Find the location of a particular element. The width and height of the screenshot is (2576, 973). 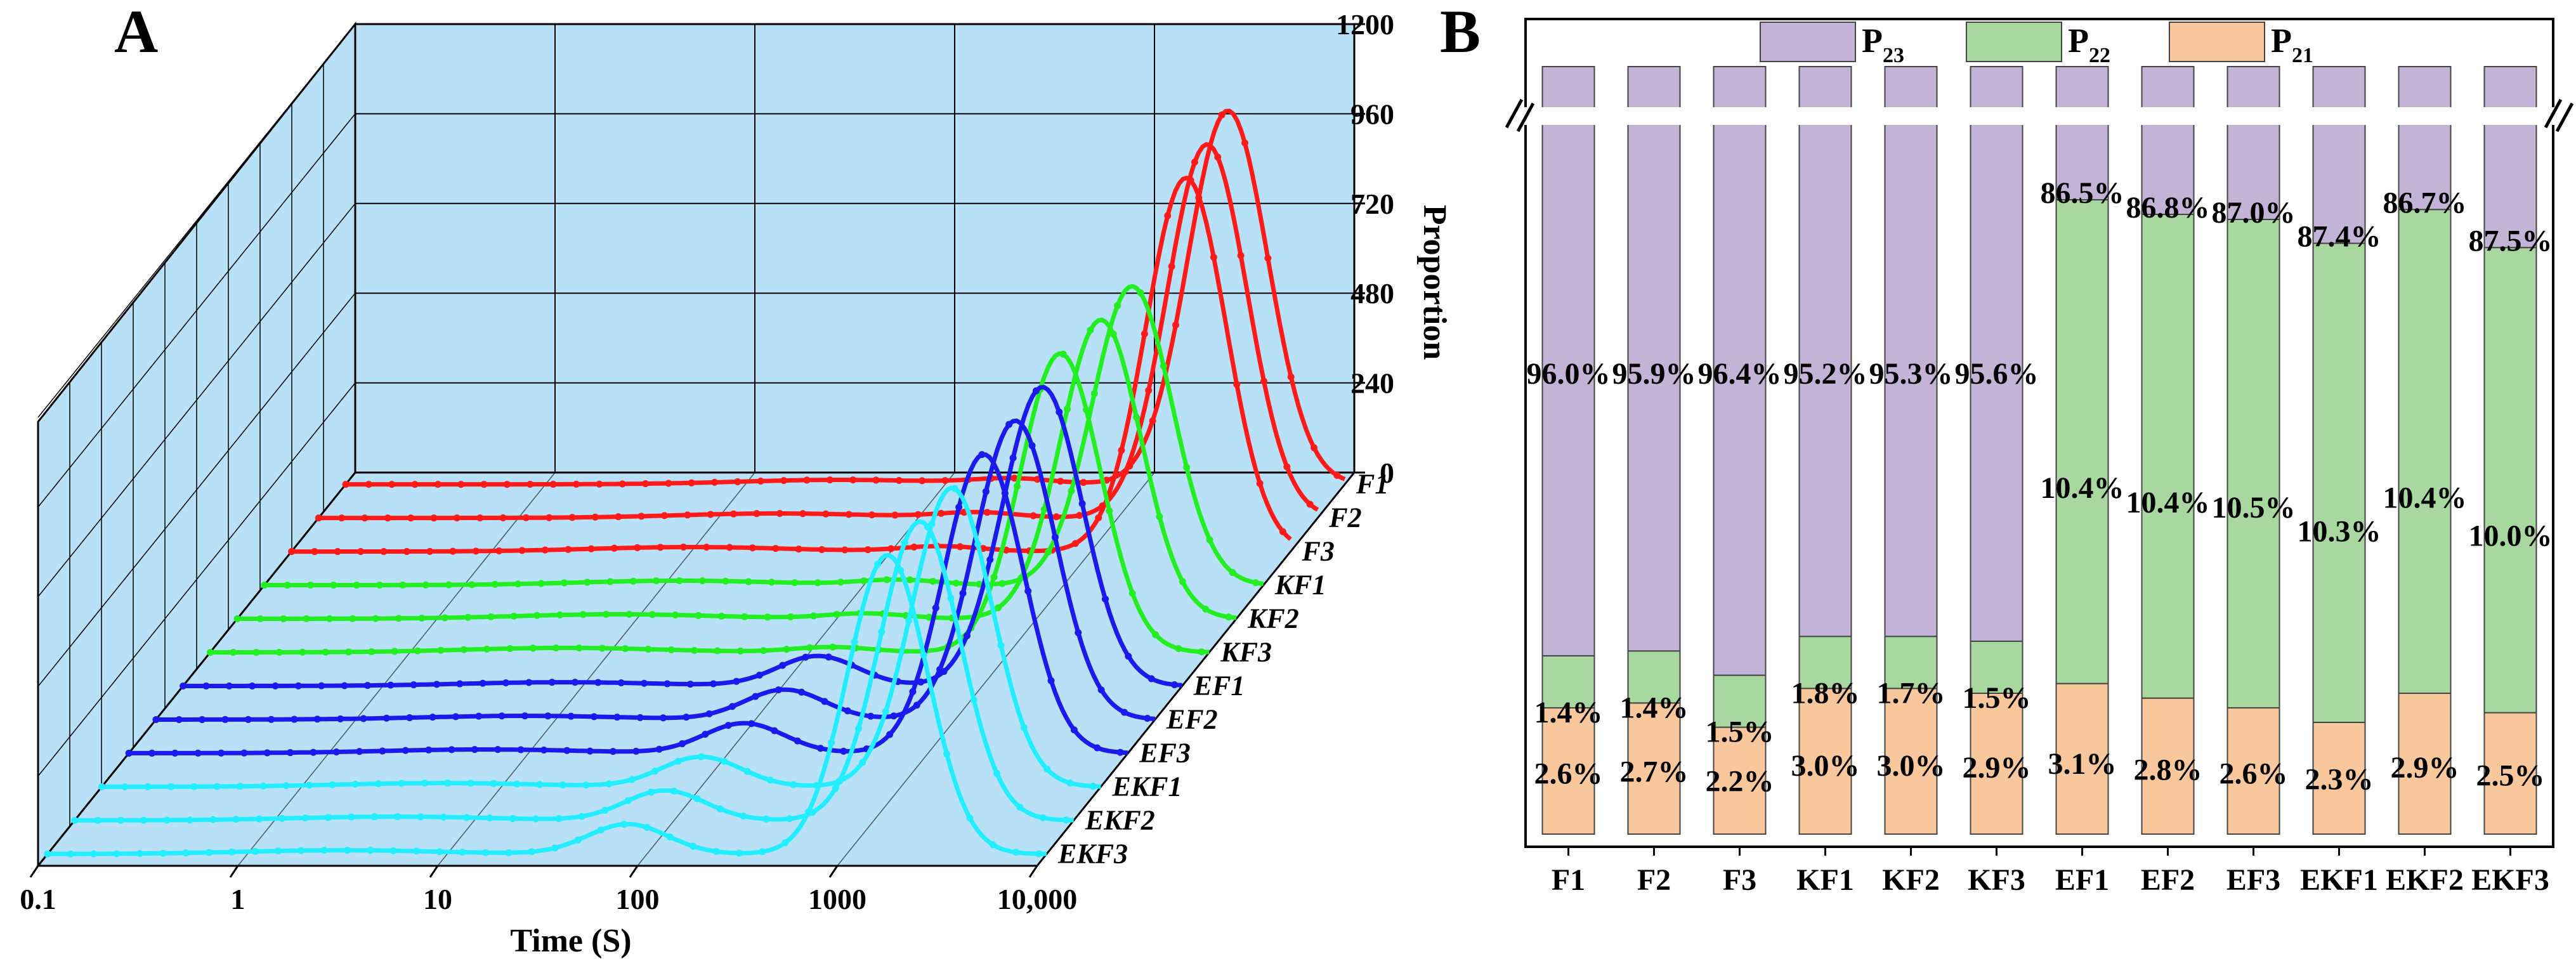

series-line-ef1 is located at coordinates (682, 536).